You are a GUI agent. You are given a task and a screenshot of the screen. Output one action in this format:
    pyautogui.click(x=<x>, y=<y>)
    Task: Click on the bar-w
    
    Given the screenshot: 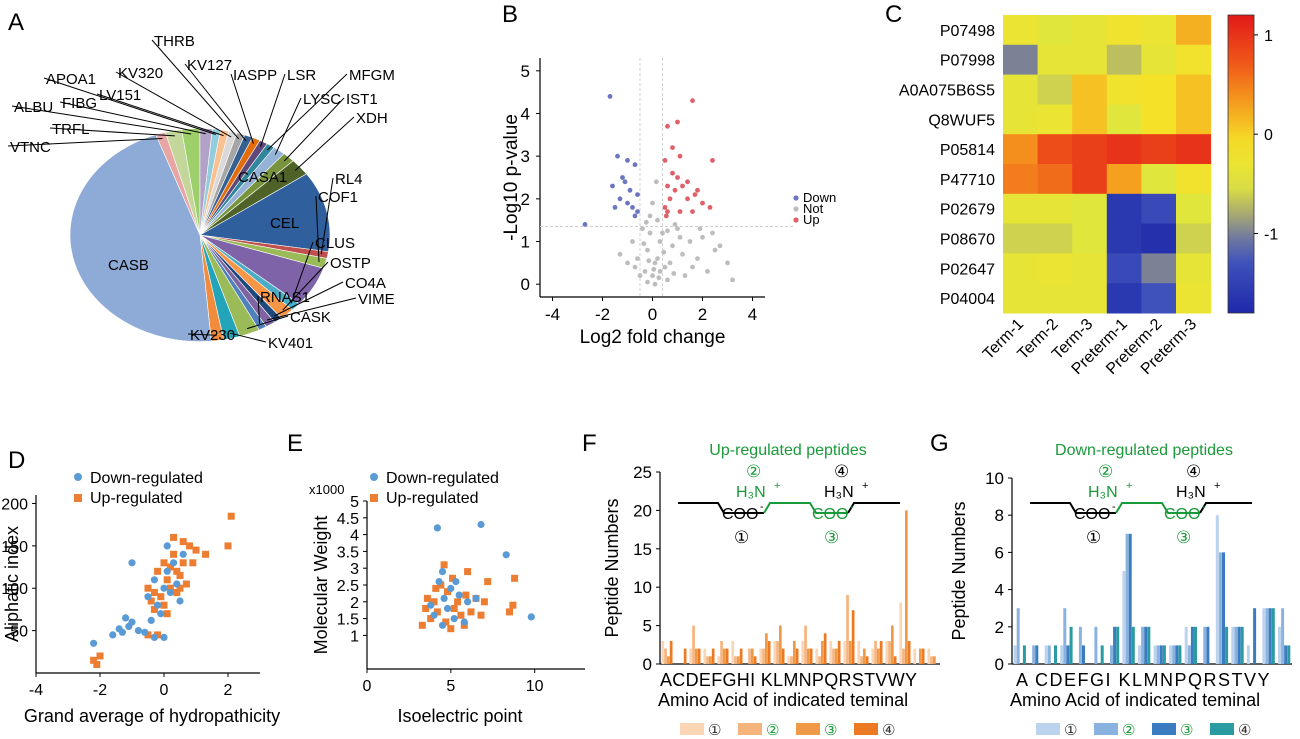 What is the action you would take?
    pyautogui.click(x=923, y=656)
    